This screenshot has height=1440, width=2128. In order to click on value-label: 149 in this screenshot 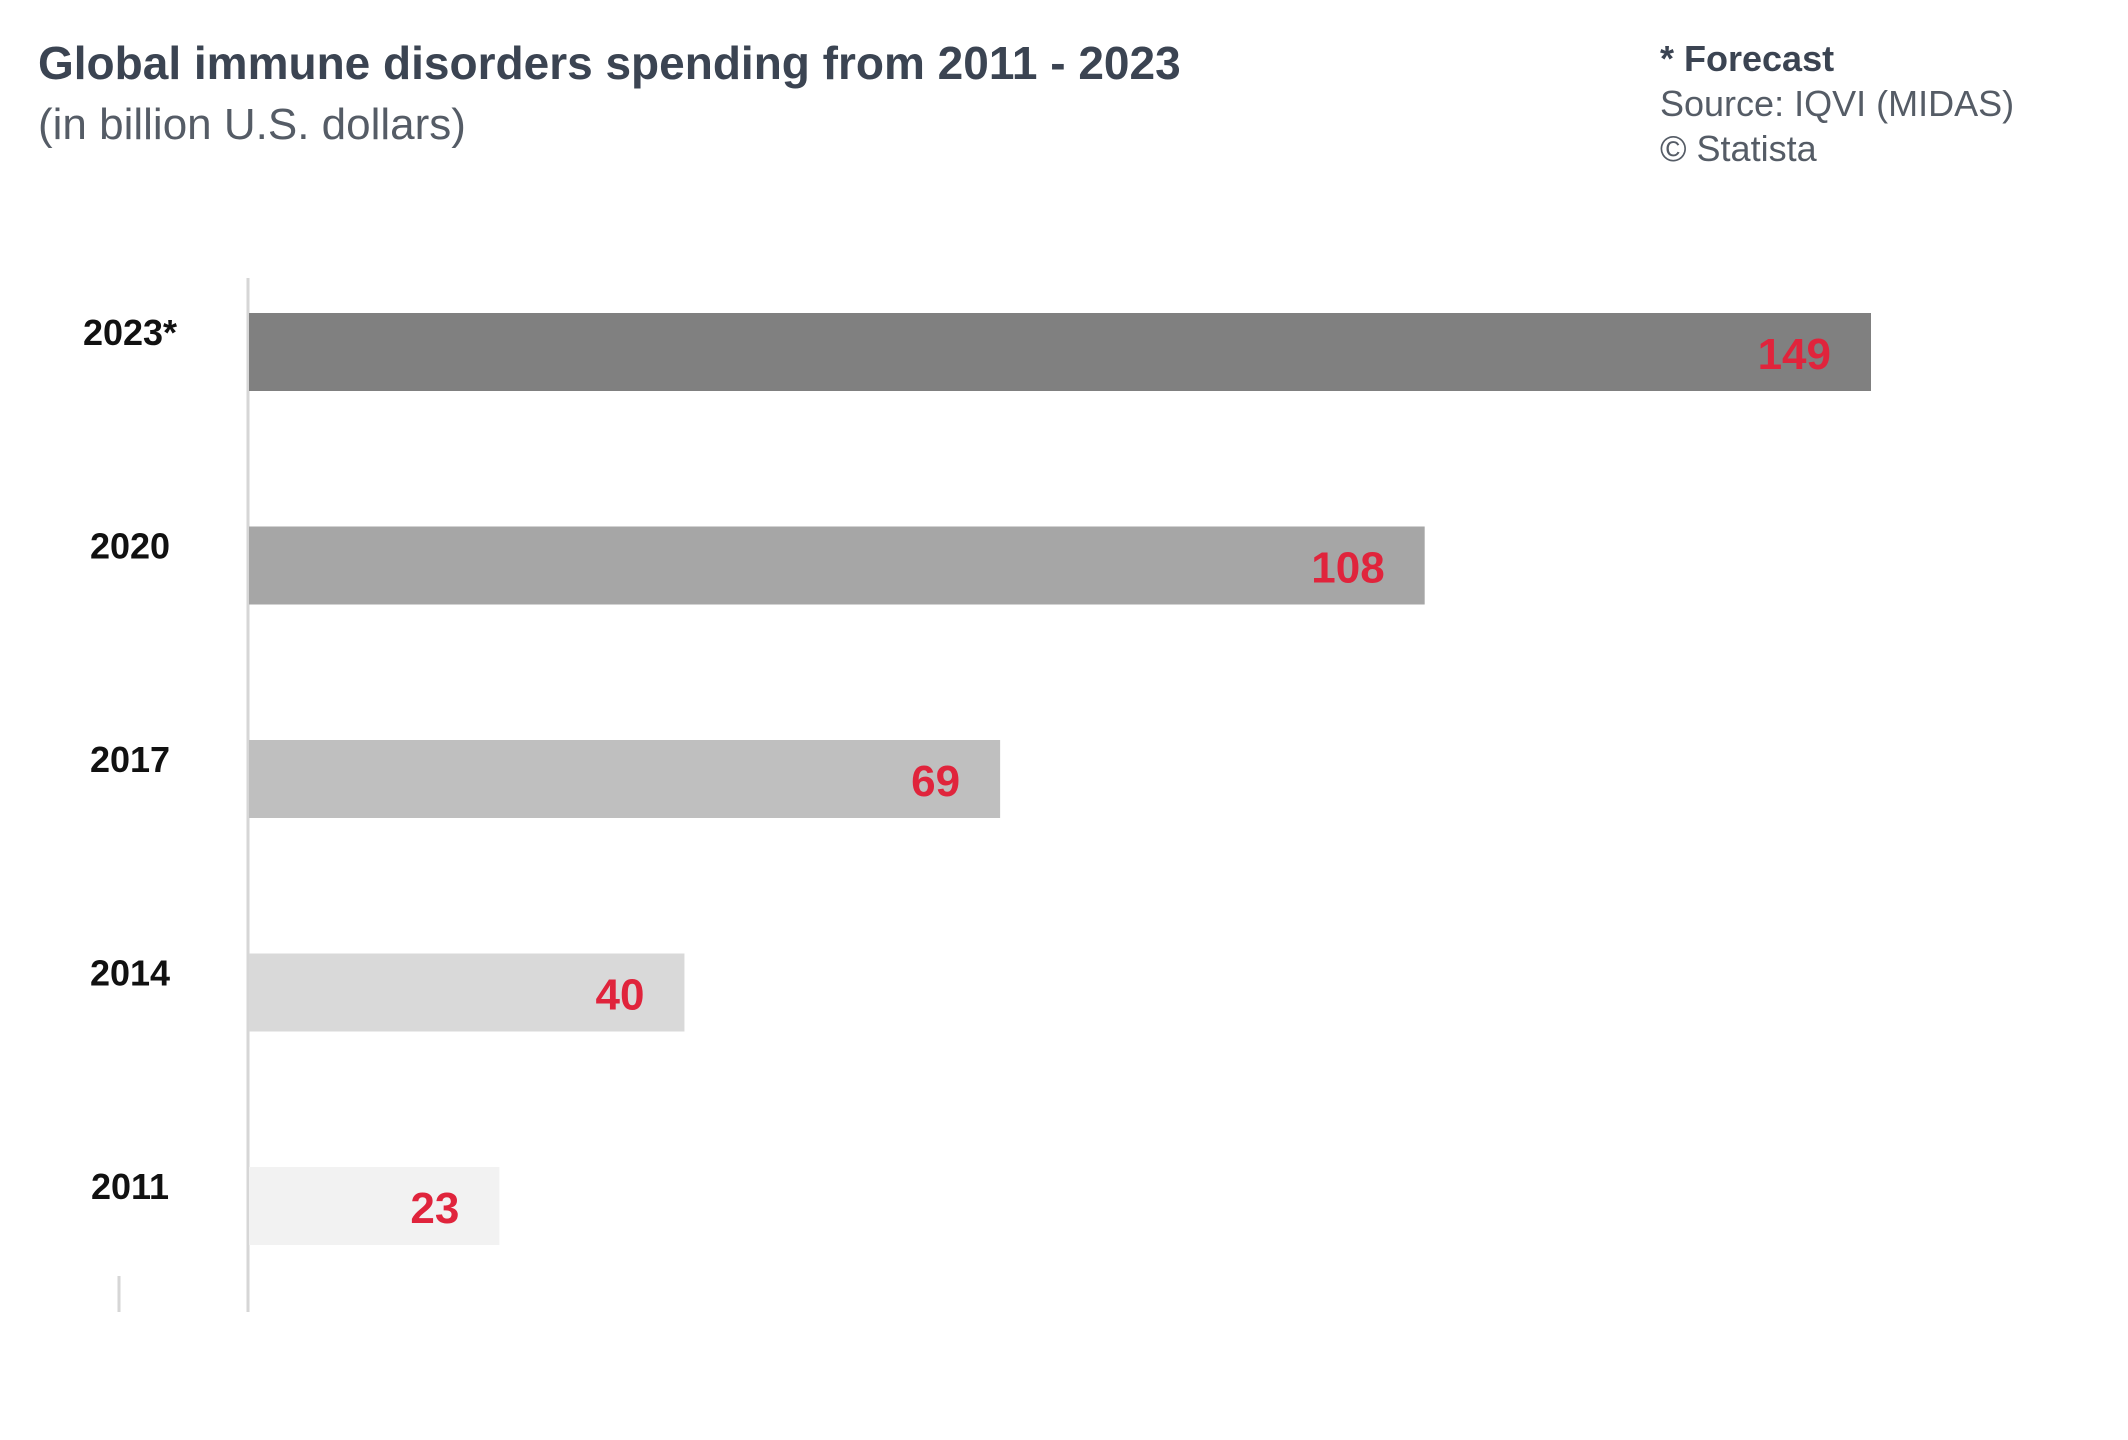, I will do `click(1794, 354)`.